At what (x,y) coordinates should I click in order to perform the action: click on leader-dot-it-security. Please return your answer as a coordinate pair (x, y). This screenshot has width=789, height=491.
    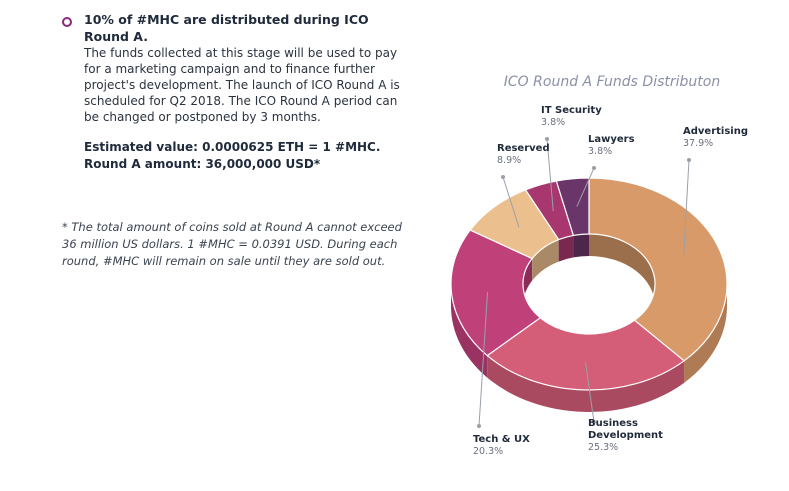
    Looking at the image, I should click on (547, 139).